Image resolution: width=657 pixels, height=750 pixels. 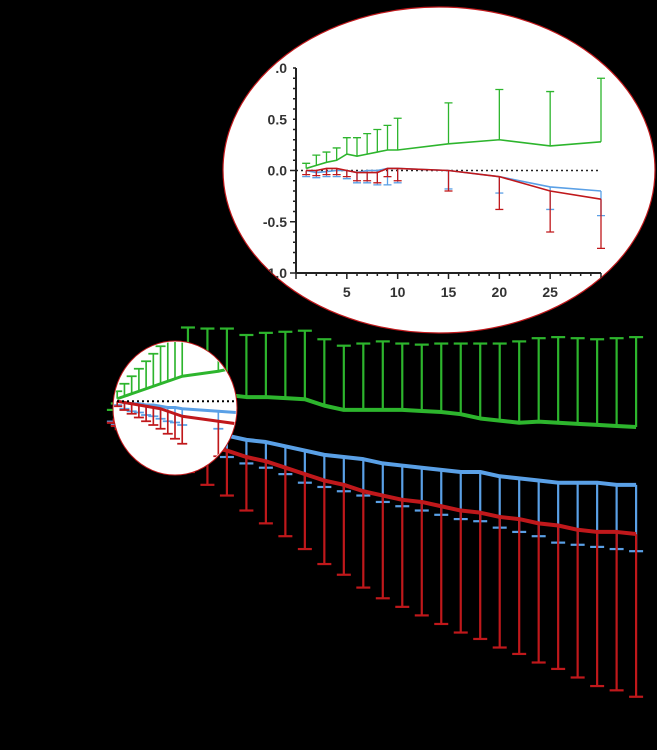 I want to click on inset-x-tick-label: 15, so click(x=449, y=292).